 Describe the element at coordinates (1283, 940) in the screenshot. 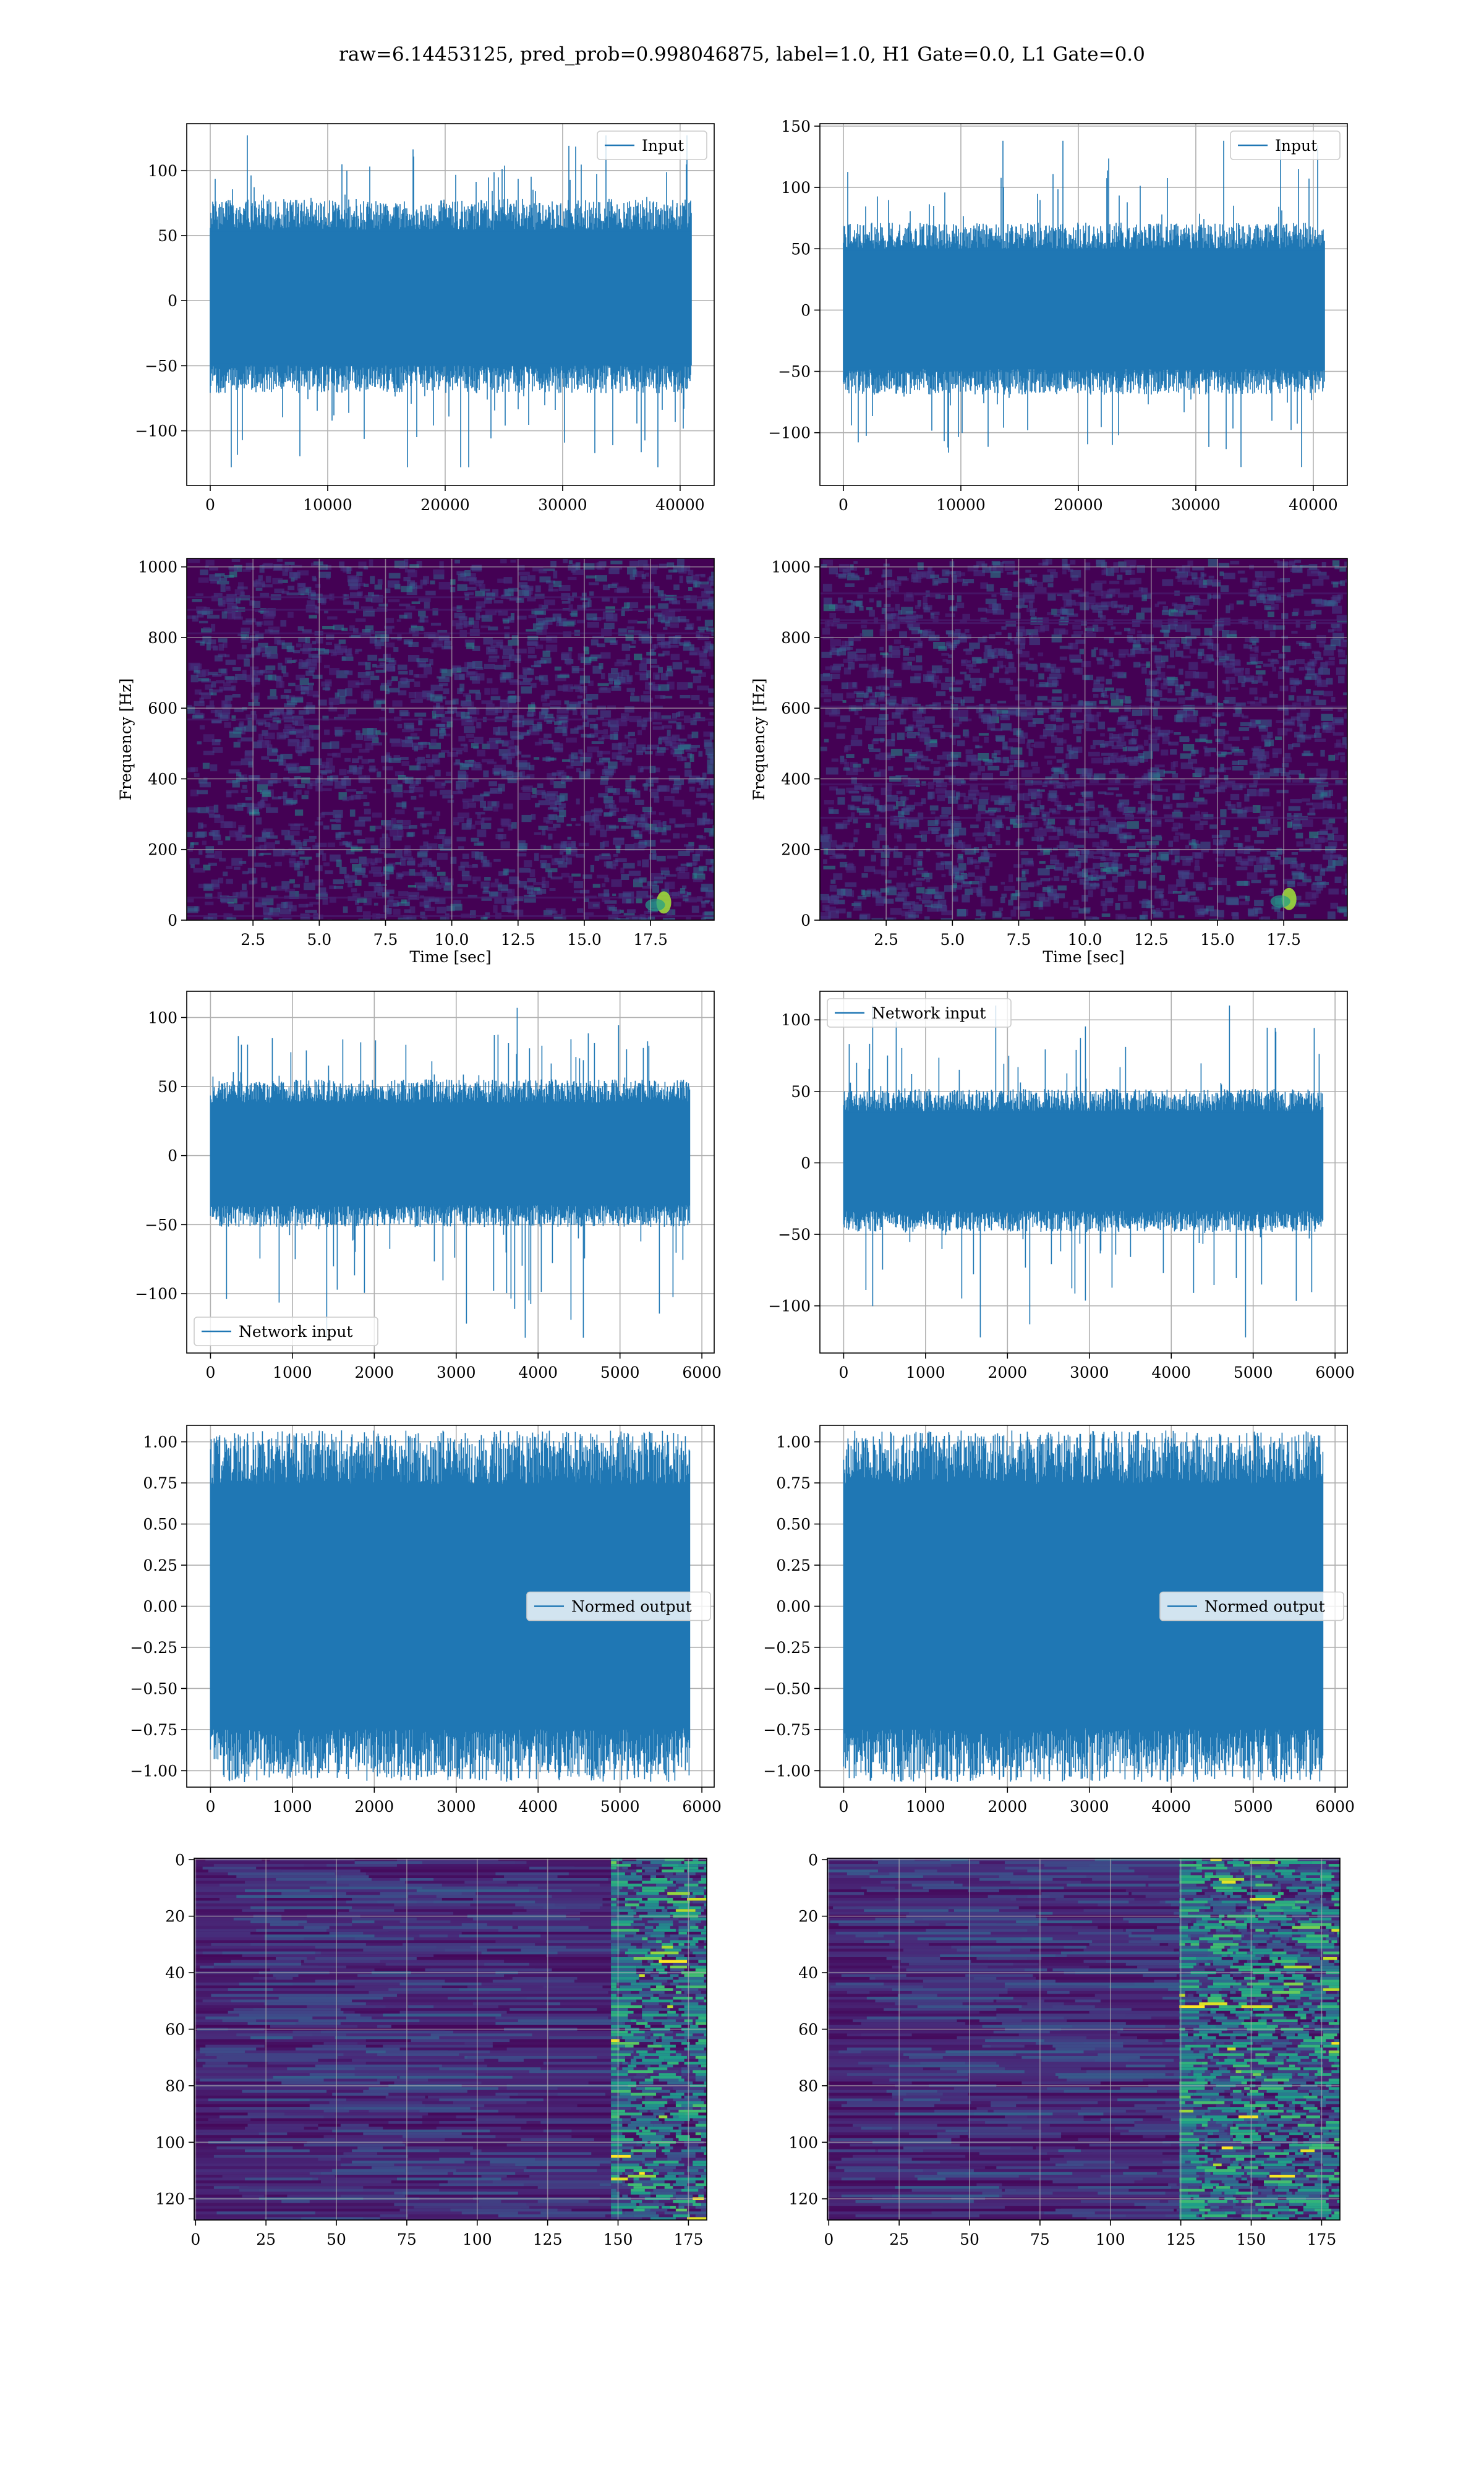

I see `l1-spectrogram-x-tick-label: 17.5` at that location.